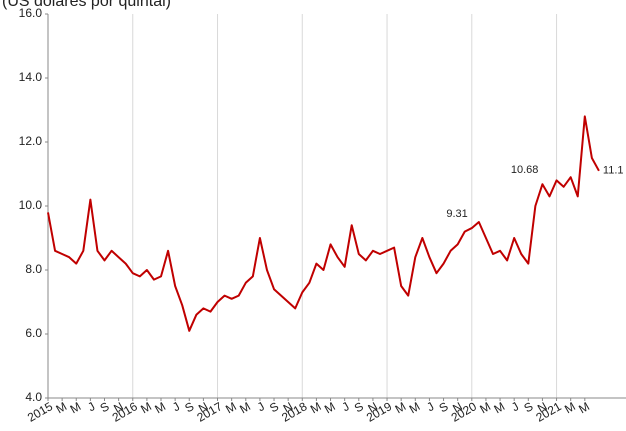 The width and height of the screenshot is (626, 431). I want to click on chart-title: (US dólares por quintal), so click(86, 5).